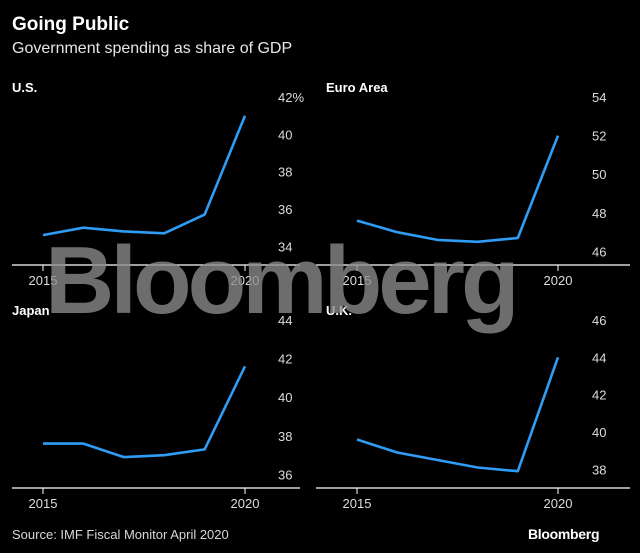 Image resolution: width=640 pixels, height=553 pixels. I want to click on x-tick-label-u-s: 2020, so click(245, 280).